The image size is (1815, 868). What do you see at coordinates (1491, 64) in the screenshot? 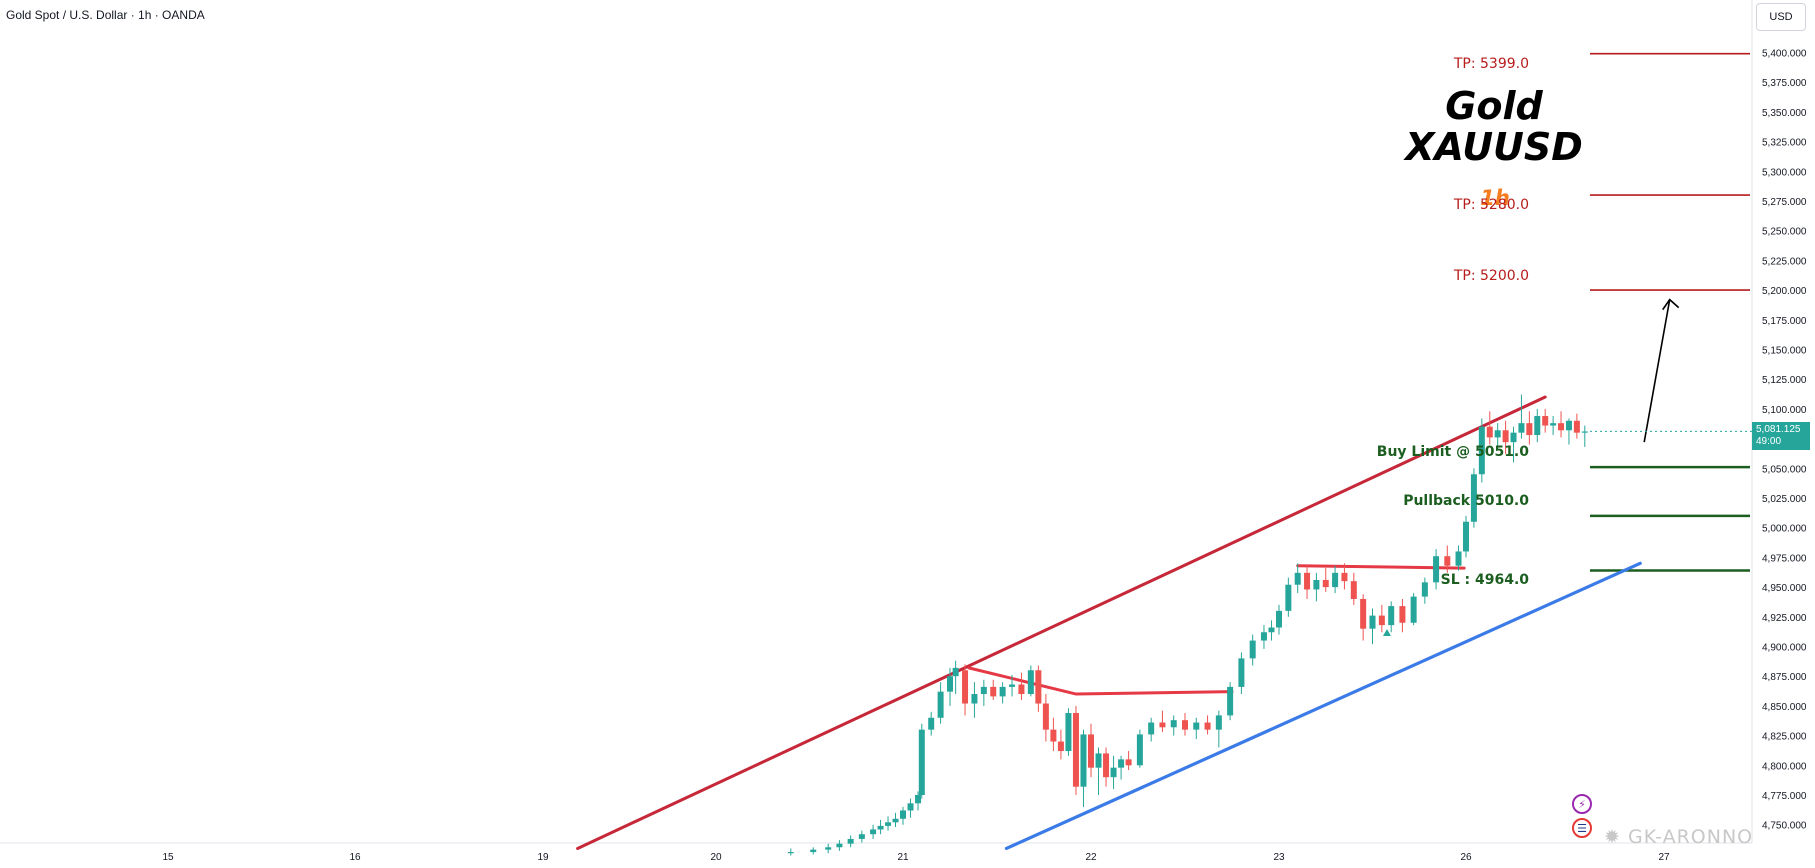
I see `tp3-label: TP: 5399.0` at bounding box center [1491, 64].